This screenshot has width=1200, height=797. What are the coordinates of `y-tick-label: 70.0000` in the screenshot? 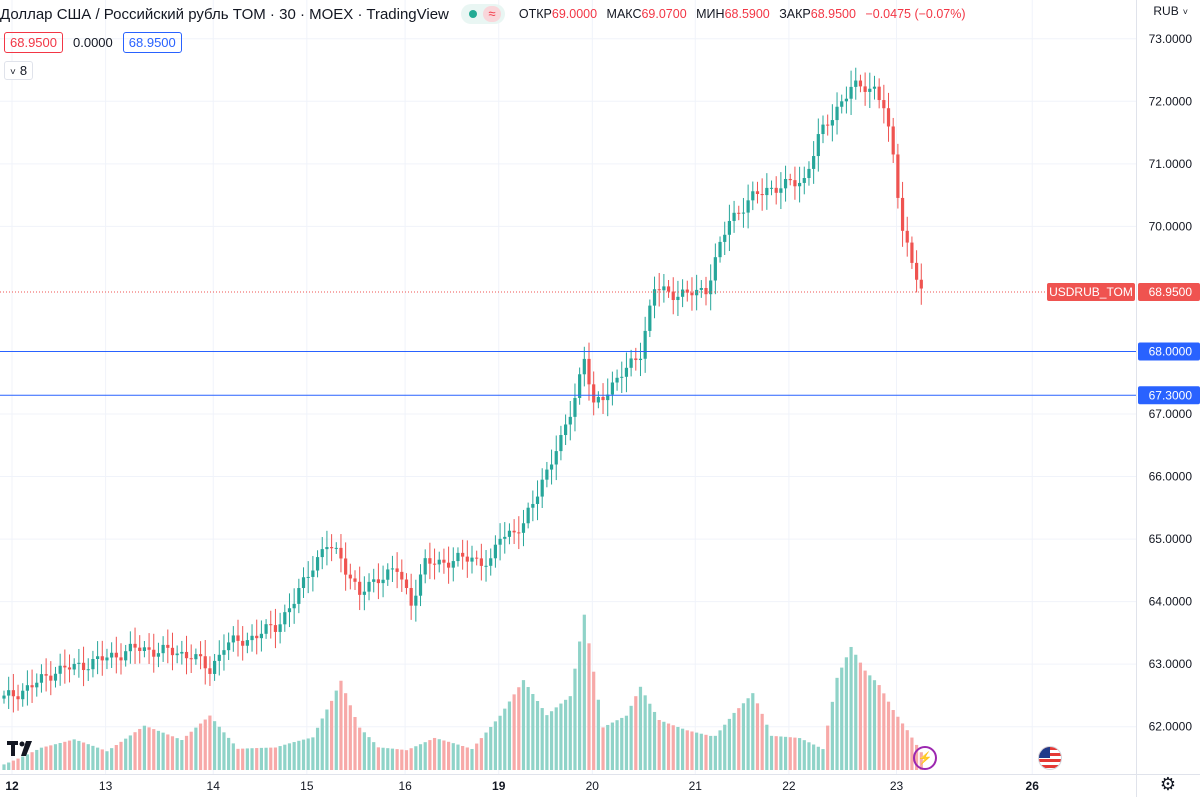 It's located at (1171, 226).